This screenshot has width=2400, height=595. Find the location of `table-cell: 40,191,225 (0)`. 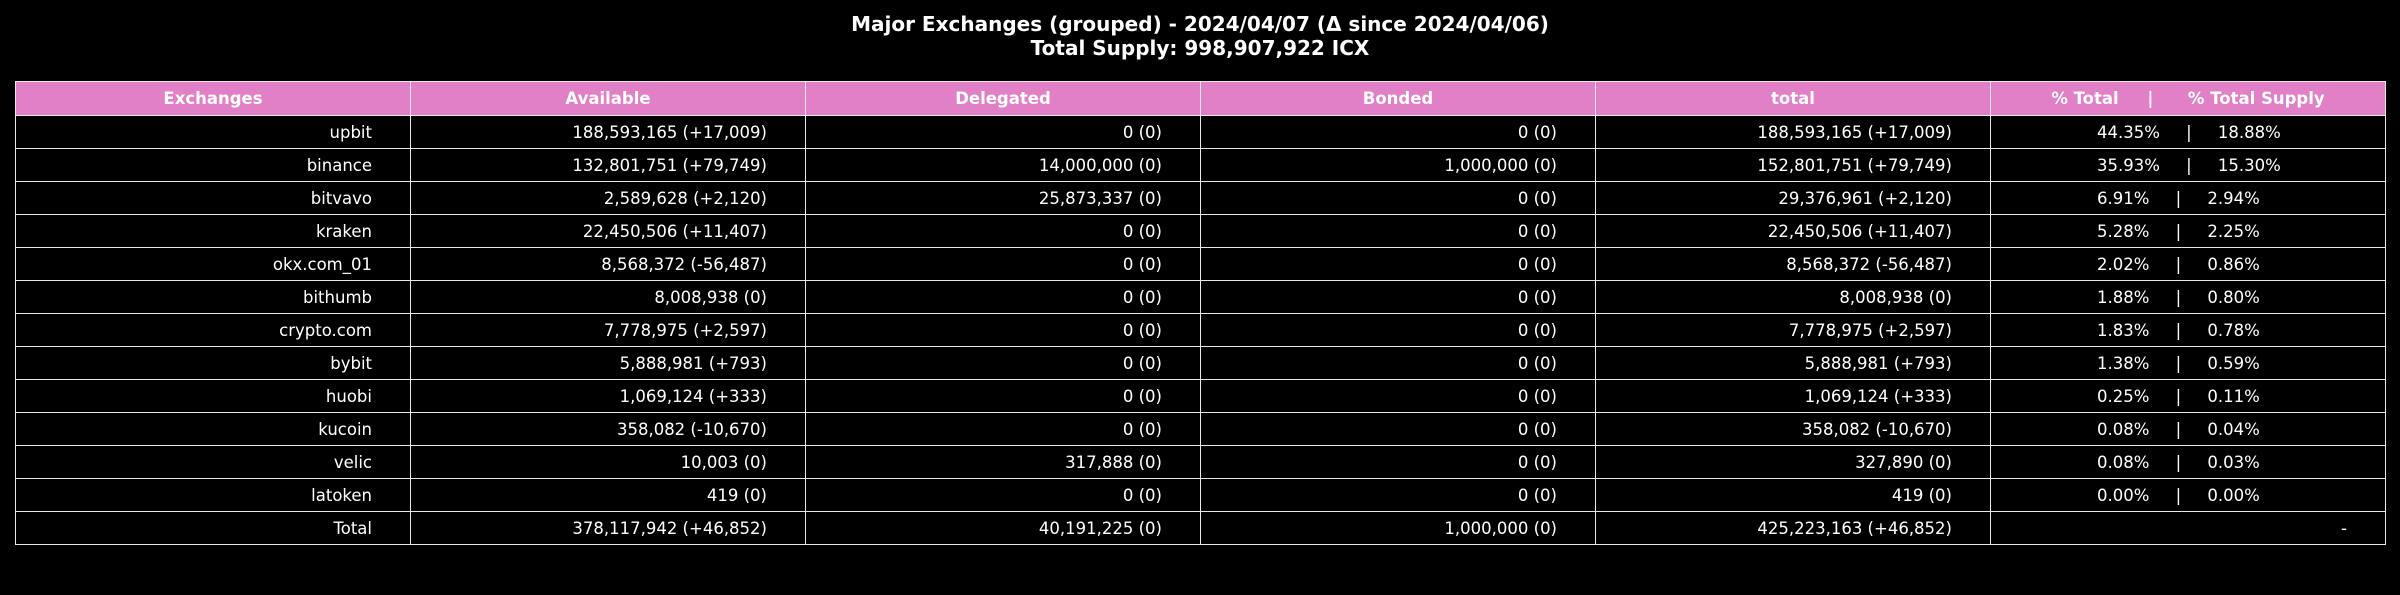

table-cell: 40,191,225 (0) is located at coordinates (1003, 528).